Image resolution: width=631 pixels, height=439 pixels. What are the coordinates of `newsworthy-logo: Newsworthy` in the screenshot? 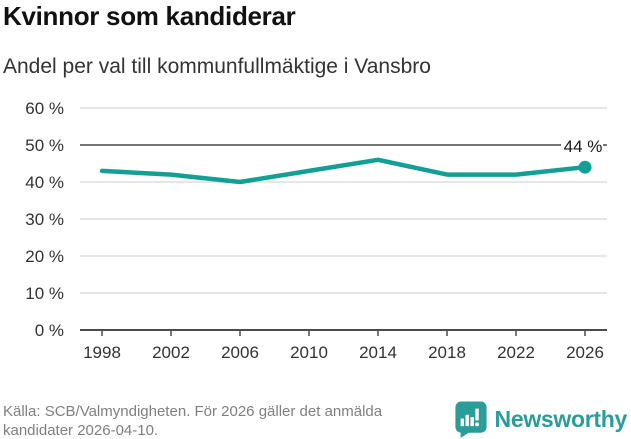 It's located at (540, 419).